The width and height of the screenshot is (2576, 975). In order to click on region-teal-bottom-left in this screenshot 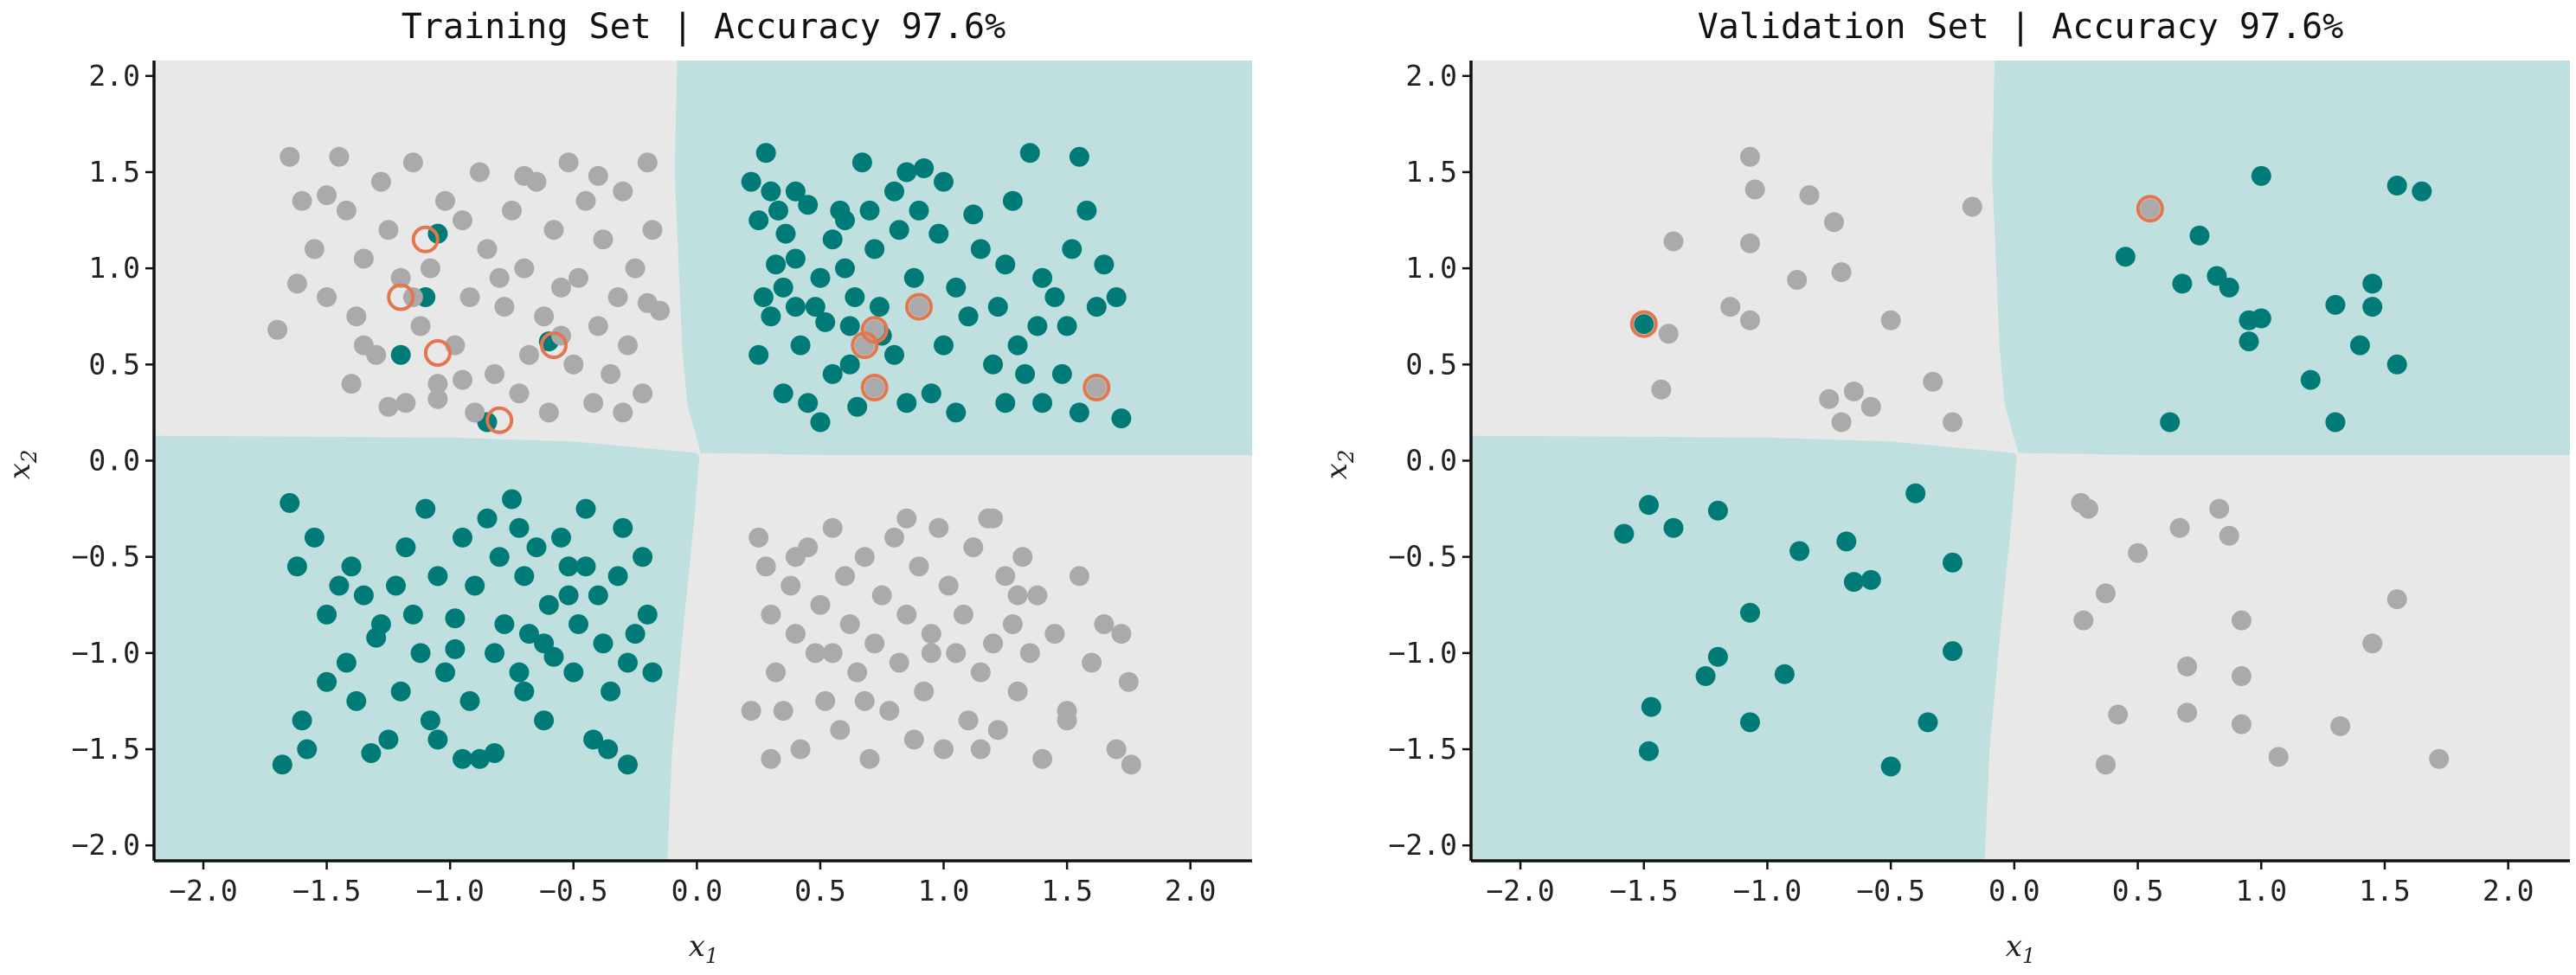, I will do `click(1744, 648)`.